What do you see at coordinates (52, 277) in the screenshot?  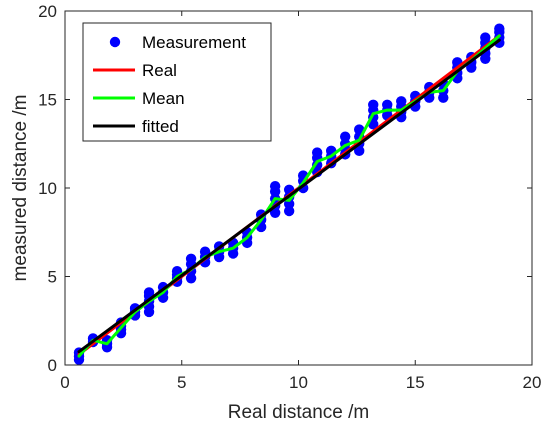 I see `y-tick-label: 5` at bounding box center [52, 277].